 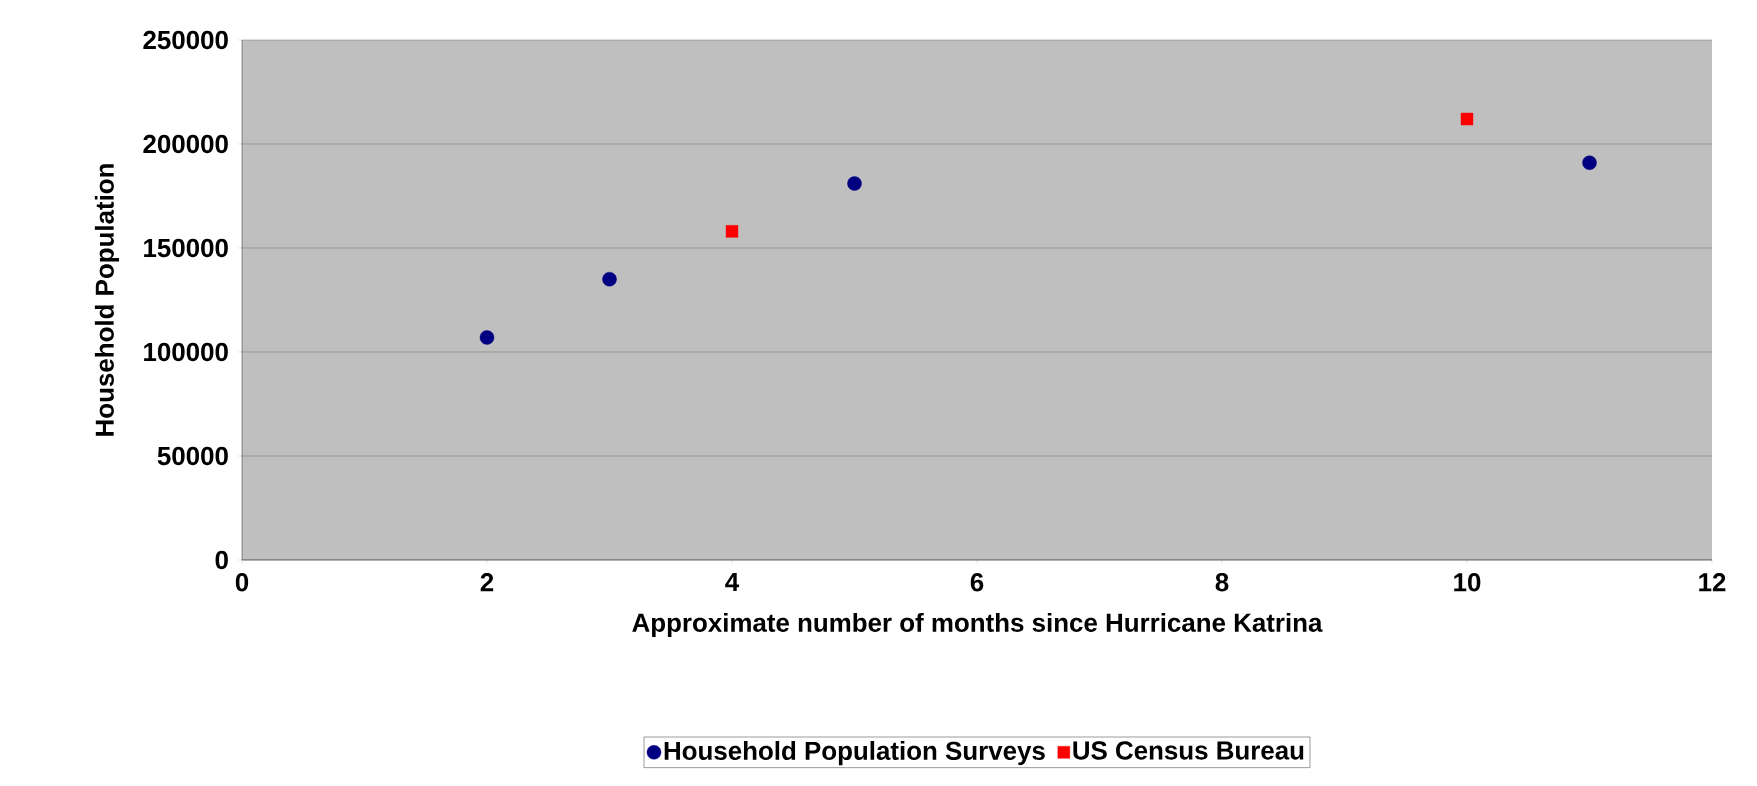 What do you see at coordinates (1188, 750) in the screenshot?
I see `legend-label: US Census Bureau` at bounding box center [1188, 750].